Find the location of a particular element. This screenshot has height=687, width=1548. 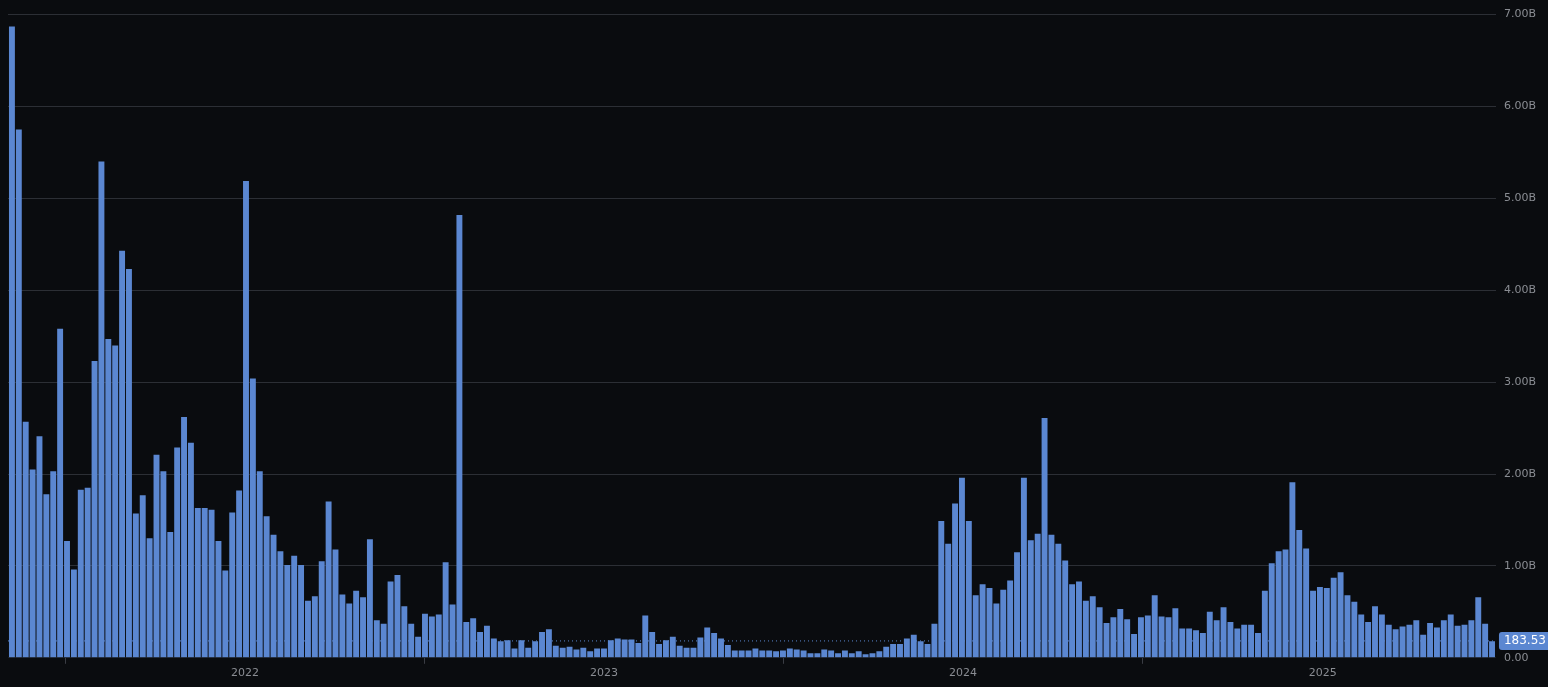

y-tick-label: 3.00B is located at coordinates (1520, 381).